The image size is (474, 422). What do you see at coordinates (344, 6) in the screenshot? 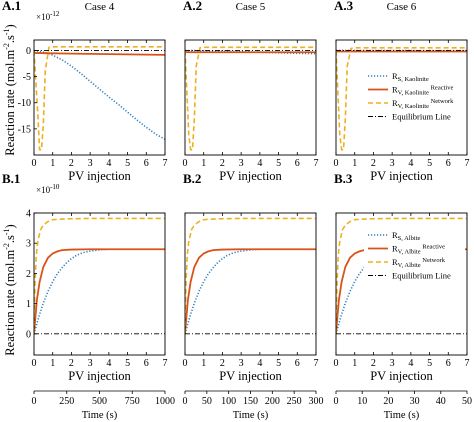
I see `panel-label: A.3` at bounding box center [344, 6].